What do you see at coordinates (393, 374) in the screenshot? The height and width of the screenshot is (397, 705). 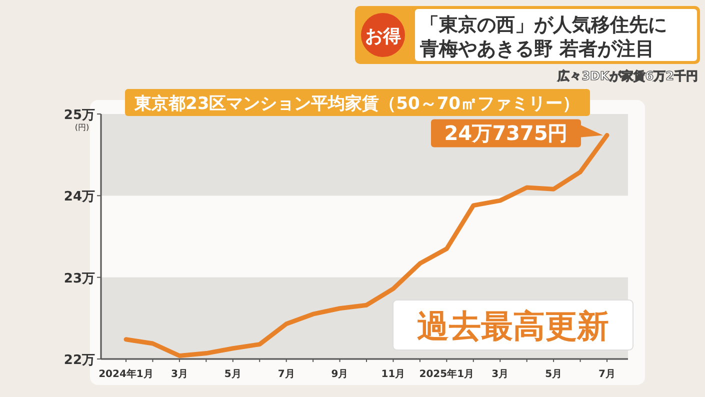 I see `x-tick-label: 11月` at bounding box center [393, 374].